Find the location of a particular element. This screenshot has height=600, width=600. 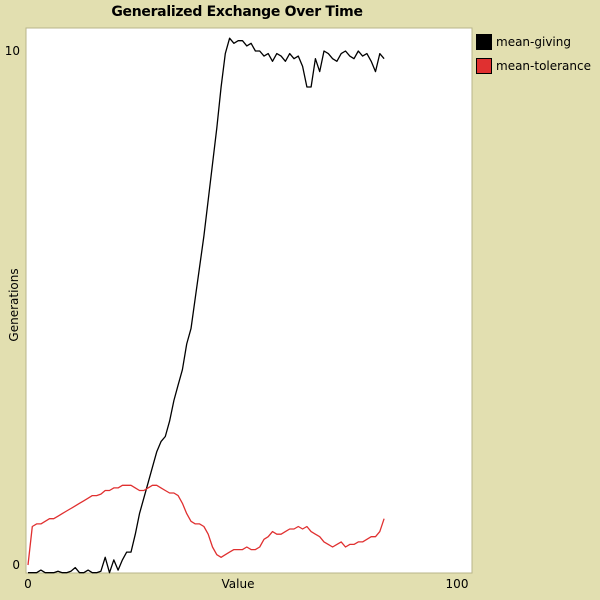

legend-item-mean-giving: mean-giving is located at coordinates (533, 42).